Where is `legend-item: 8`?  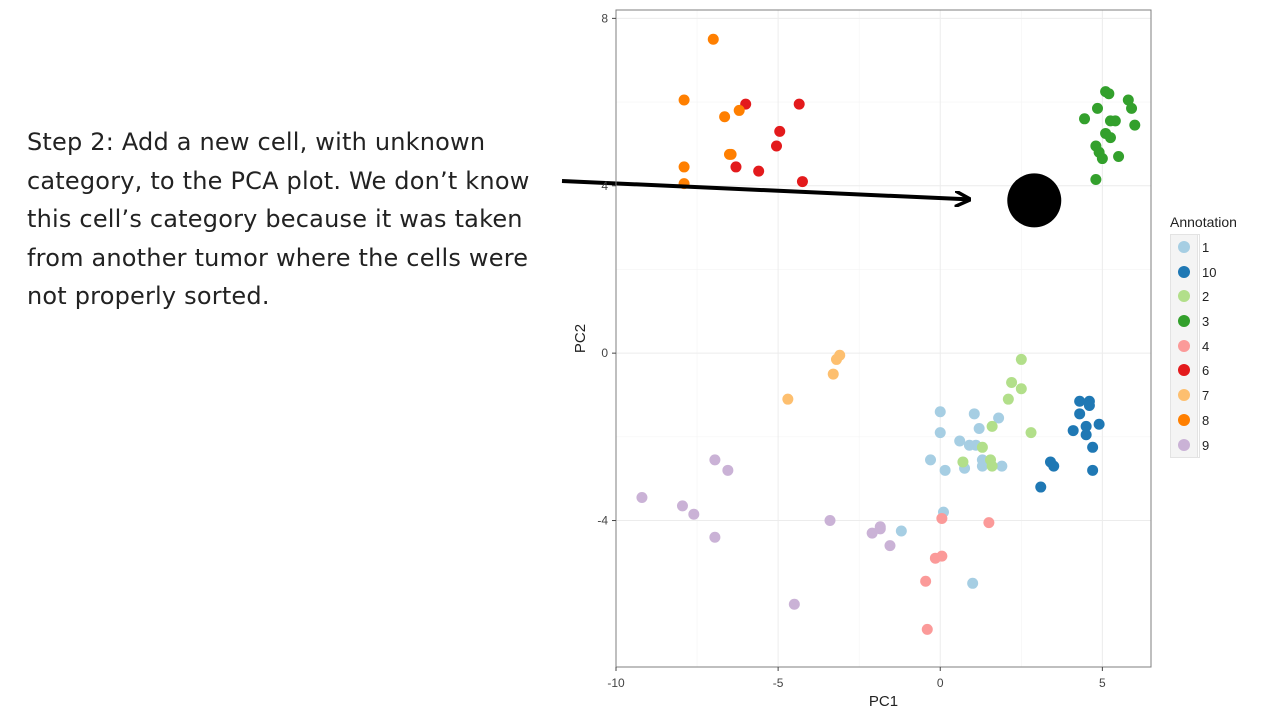
legend-item: 8 is located at coordinates (1201, 420).